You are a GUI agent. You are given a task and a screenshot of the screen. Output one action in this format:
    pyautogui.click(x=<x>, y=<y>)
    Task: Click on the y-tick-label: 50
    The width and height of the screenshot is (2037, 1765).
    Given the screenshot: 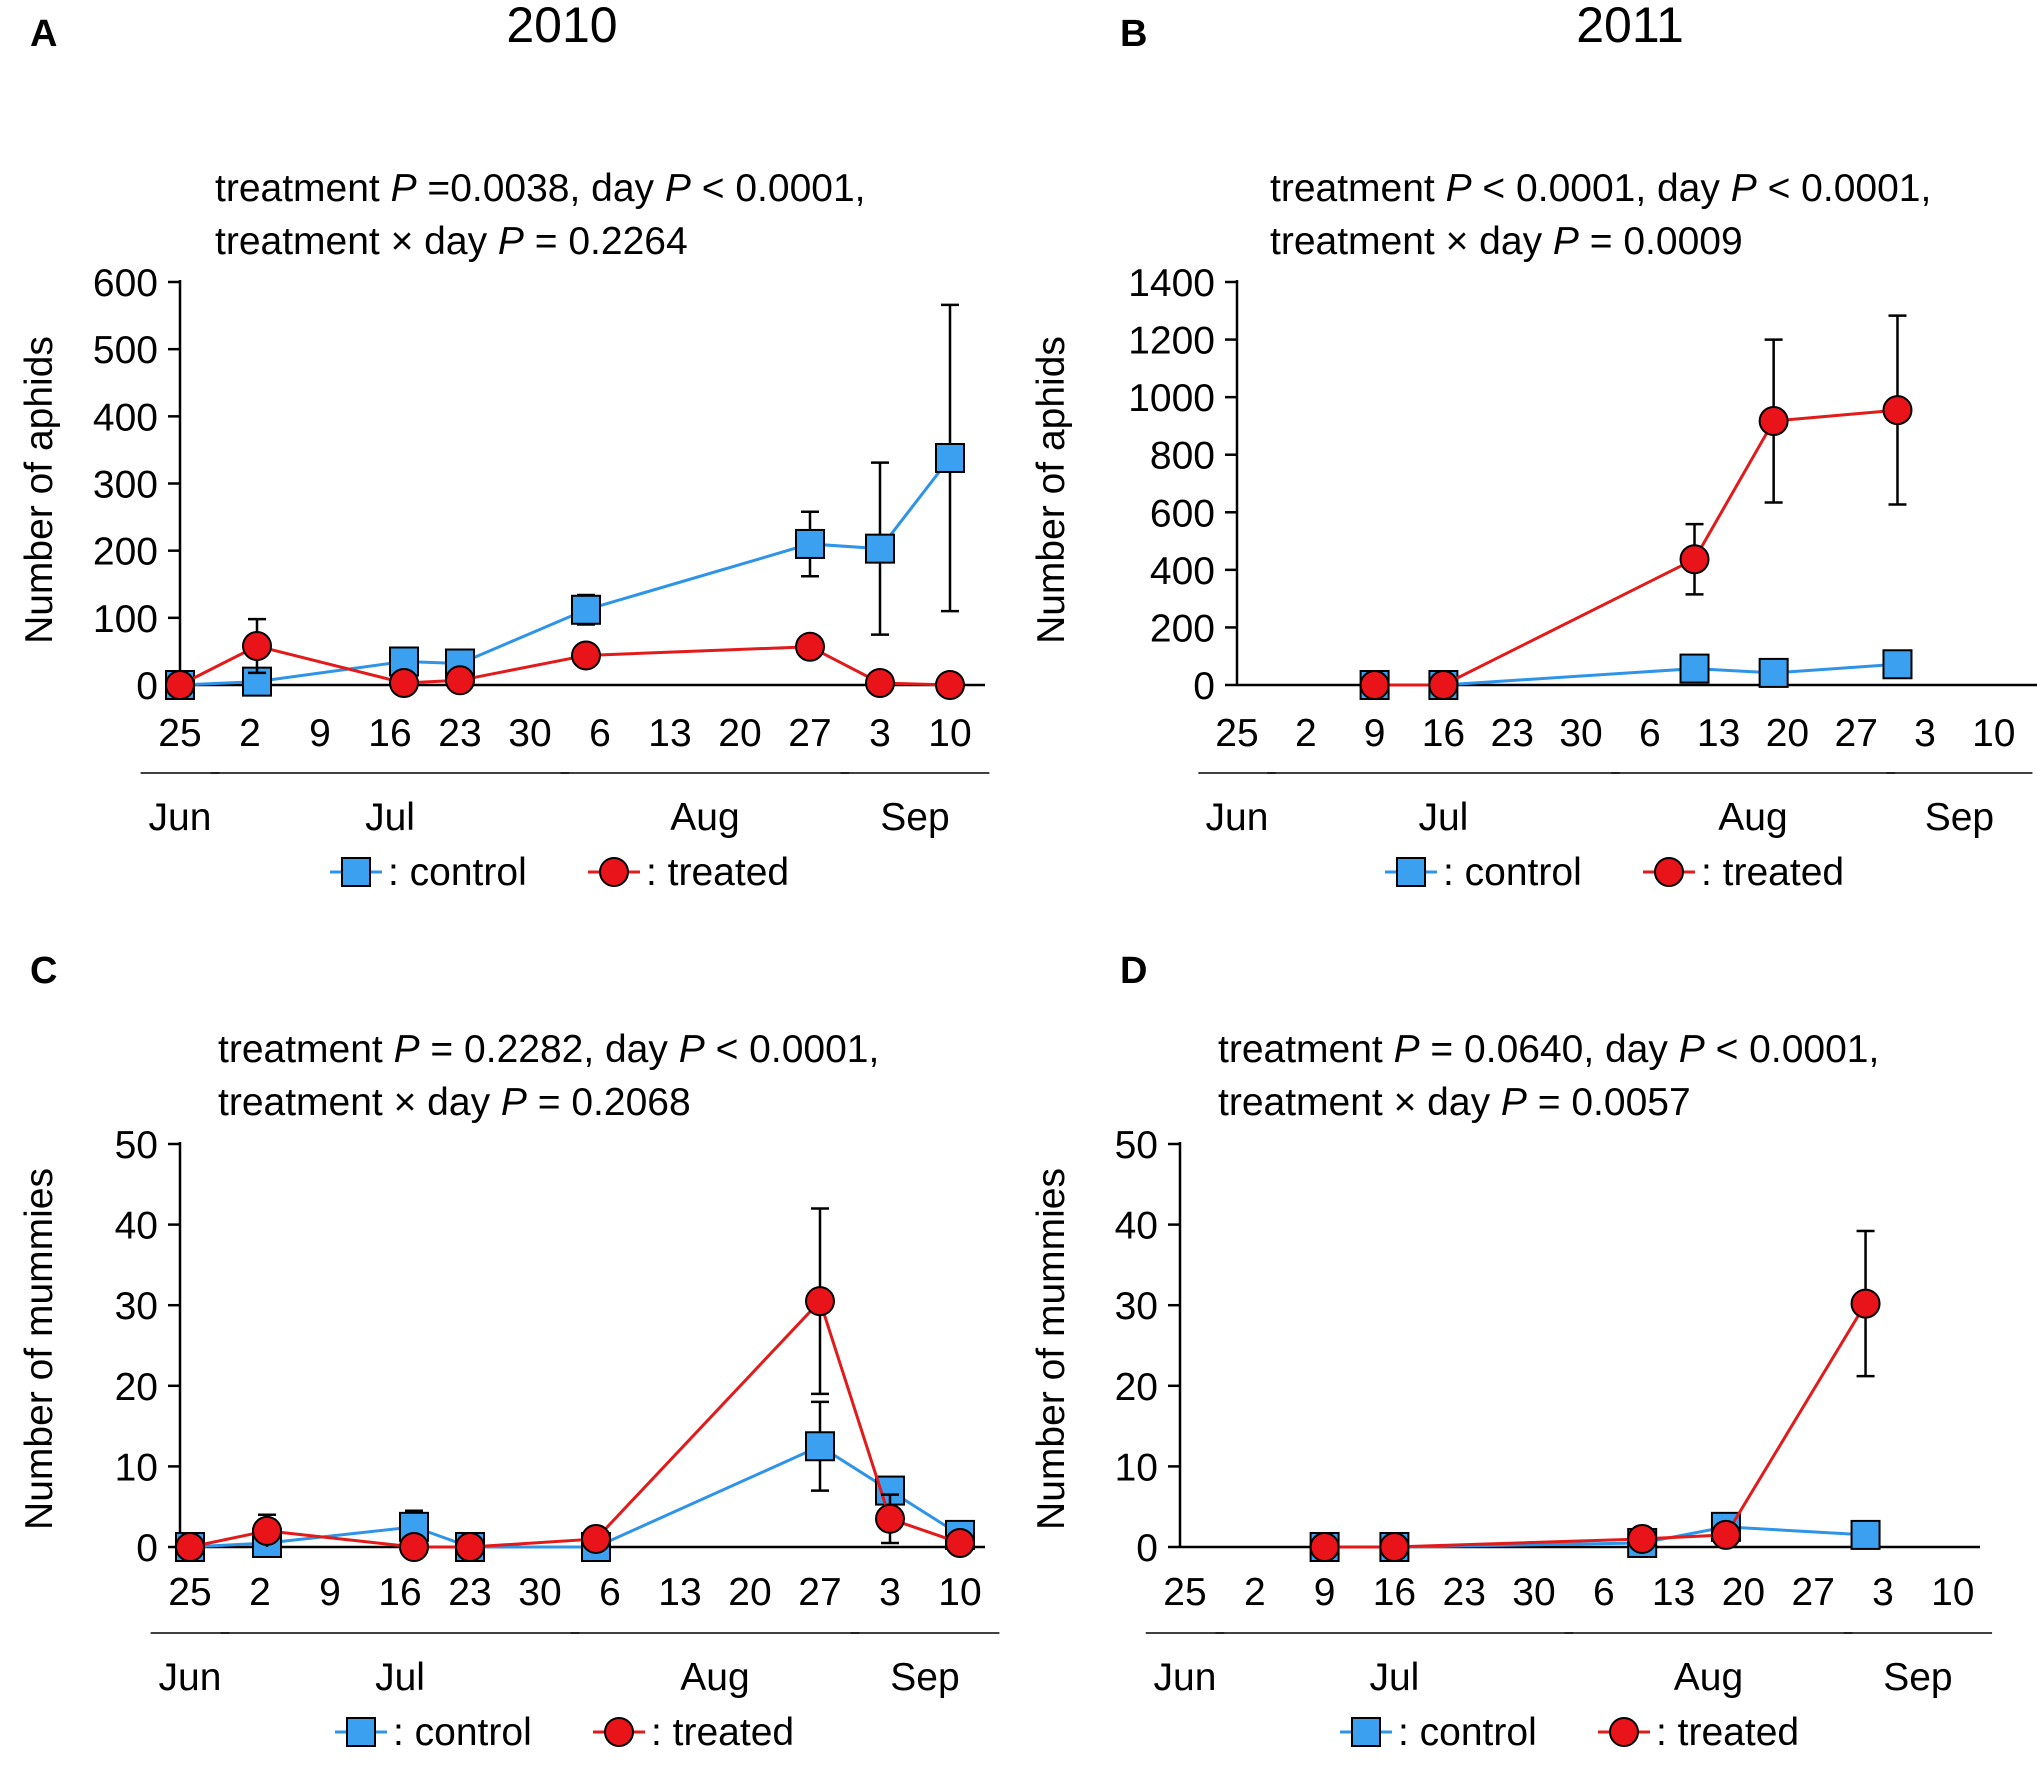 What is the action you would take?
    pyautogui.click(x=136, y=1145)
    